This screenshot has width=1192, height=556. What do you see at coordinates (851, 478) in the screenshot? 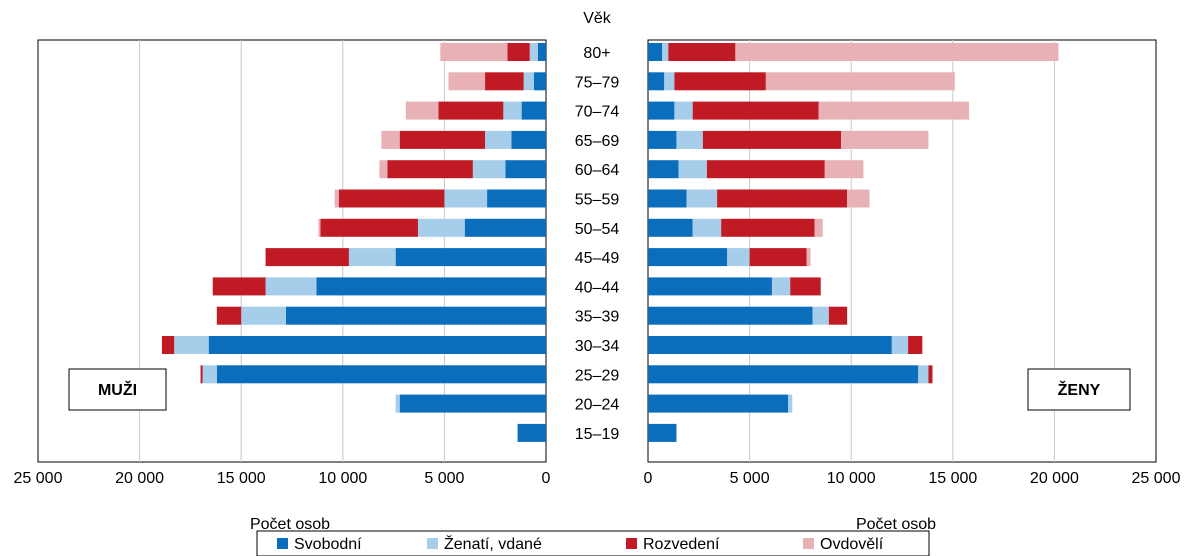
I see `women-tick-label: 10 000` at bounding box center [851, 478].